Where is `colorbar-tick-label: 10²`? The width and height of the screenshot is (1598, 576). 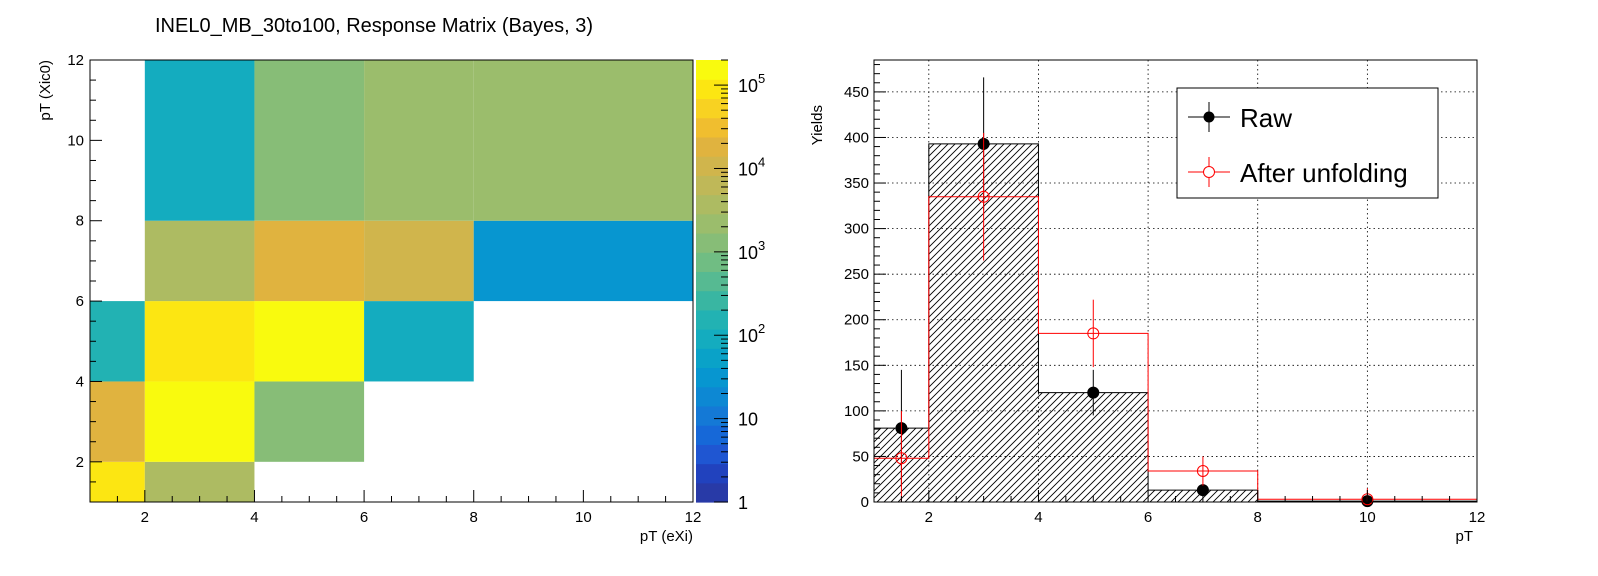
colorbar-tick-label: 10² is located at coordinates (751, 333).